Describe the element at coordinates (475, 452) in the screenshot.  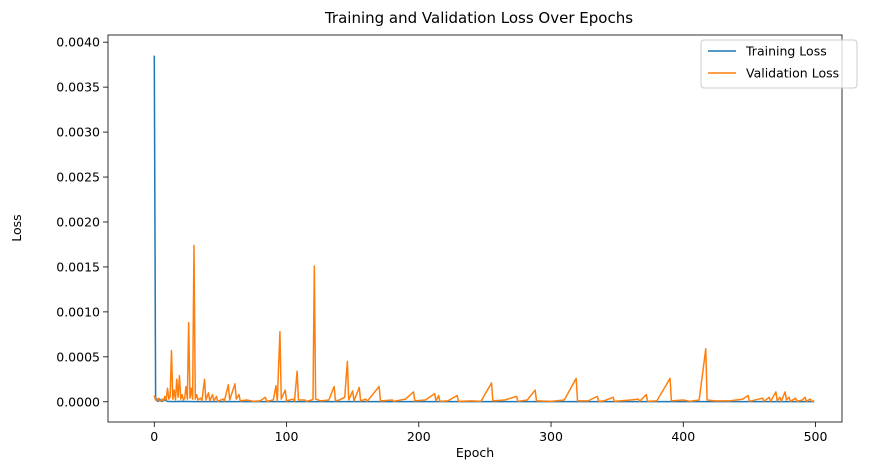
I see `x-axis-label: Epoch` at that location.